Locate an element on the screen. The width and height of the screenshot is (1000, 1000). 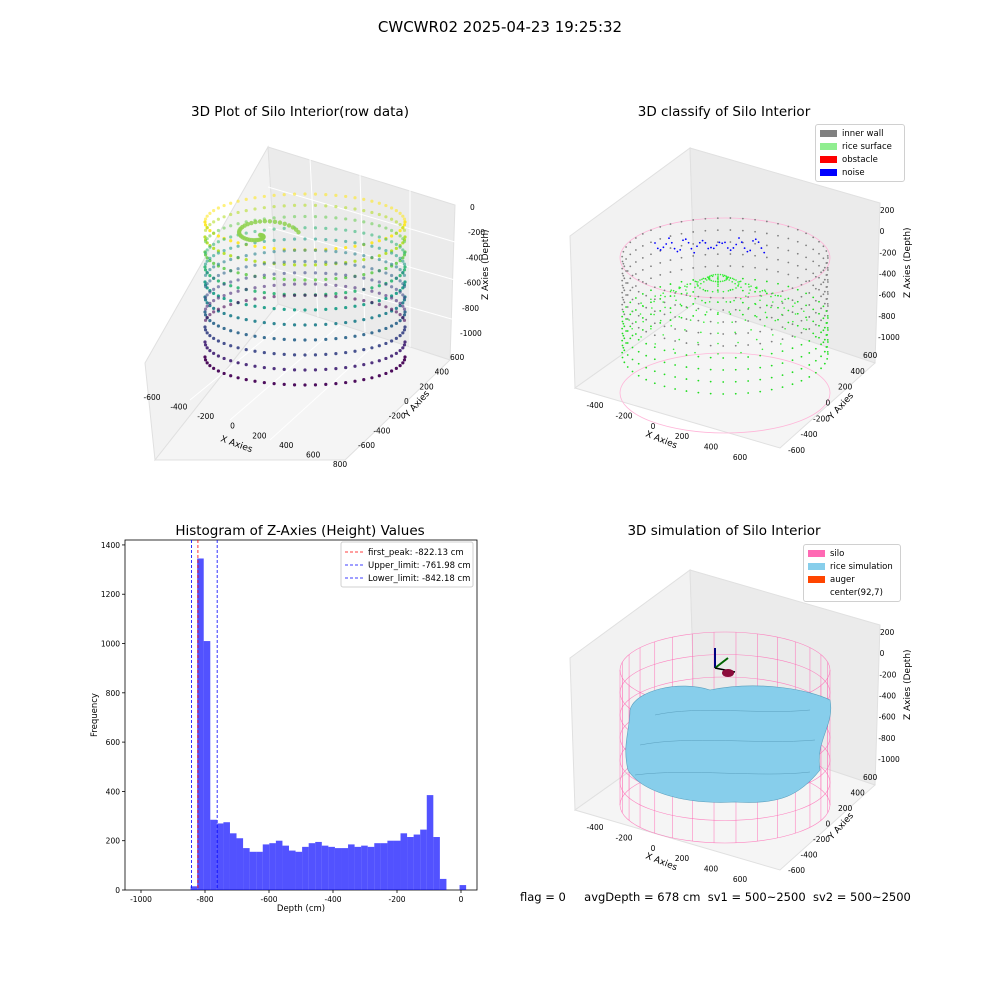
y-tick: 800 is located at coordinates (113, 693).